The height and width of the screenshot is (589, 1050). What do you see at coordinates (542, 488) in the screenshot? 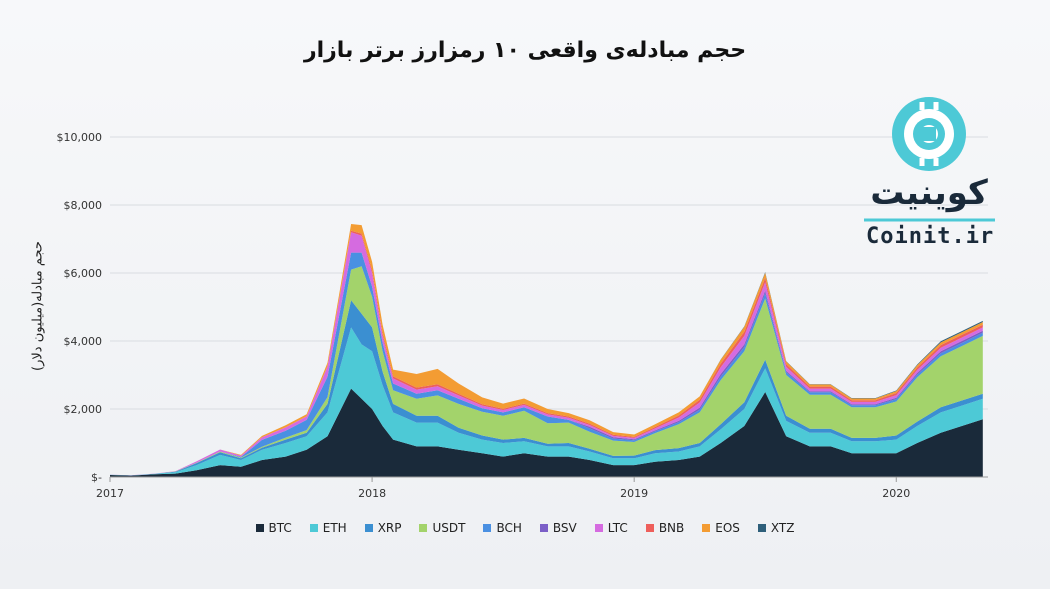
I see `x-axis: 2017 2018 2019 2020` at bounding box center [542, 488].